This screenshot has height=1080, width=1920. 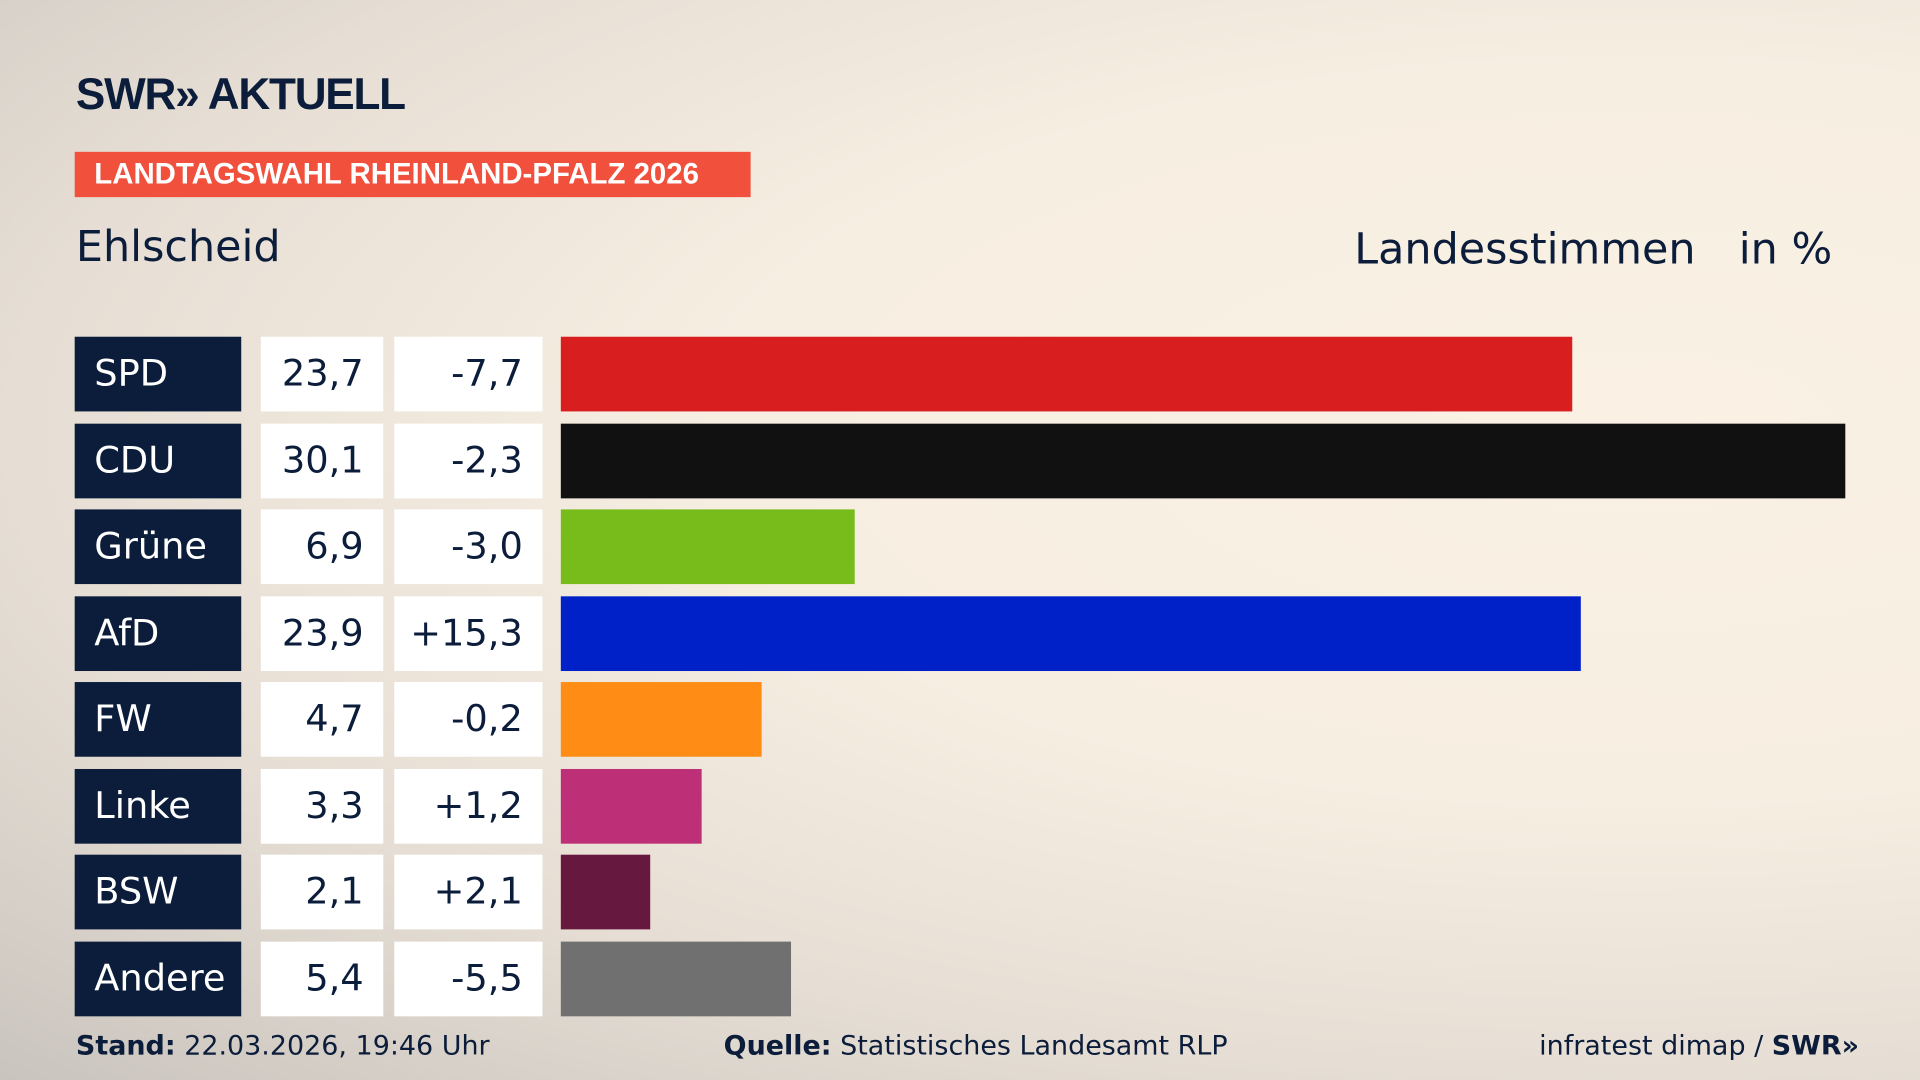 I want to click on metric-label: Landesstimmen, so click(x=1525, y=250).